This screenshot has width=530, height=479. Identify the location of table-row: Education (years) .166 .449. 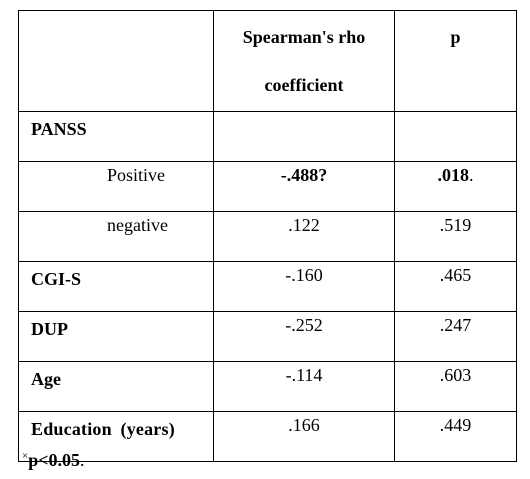
(267, 436).